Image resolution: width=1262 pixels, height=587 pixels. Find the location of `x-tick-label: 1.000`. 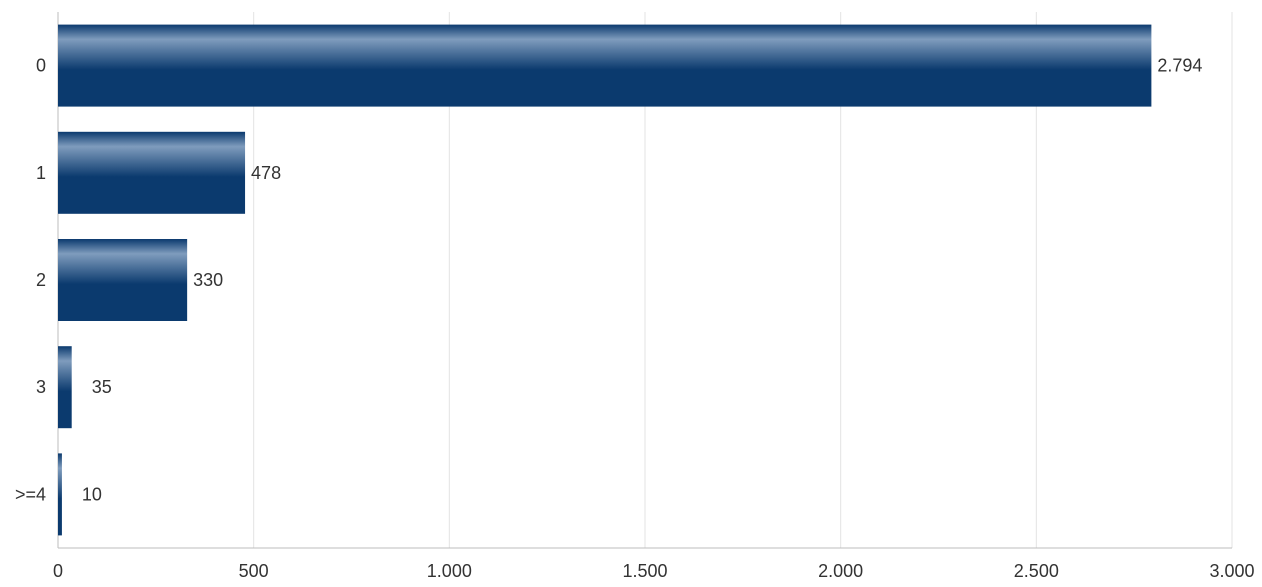

x-tick-label: 1.000 is located at coordinates (449, 571).